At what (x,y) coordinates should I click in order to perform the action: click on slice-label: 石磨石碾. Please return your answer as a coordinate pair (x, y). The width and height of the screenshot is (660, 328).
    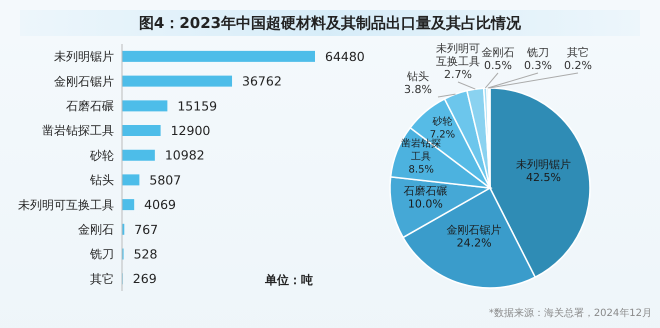
    Looking at the image, I should click on (425, 191).